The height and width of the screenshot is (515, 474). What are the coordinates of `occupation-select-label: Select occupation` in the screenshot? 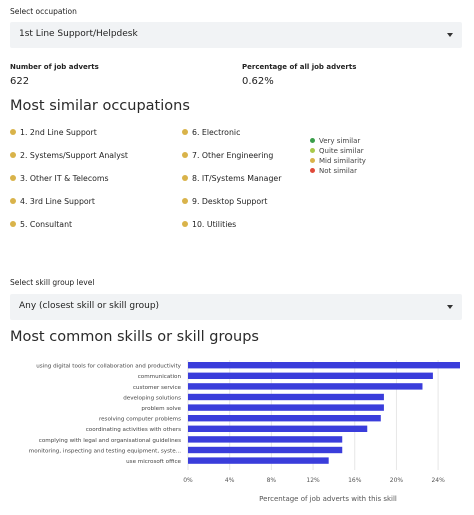 It's located at (43, 11).